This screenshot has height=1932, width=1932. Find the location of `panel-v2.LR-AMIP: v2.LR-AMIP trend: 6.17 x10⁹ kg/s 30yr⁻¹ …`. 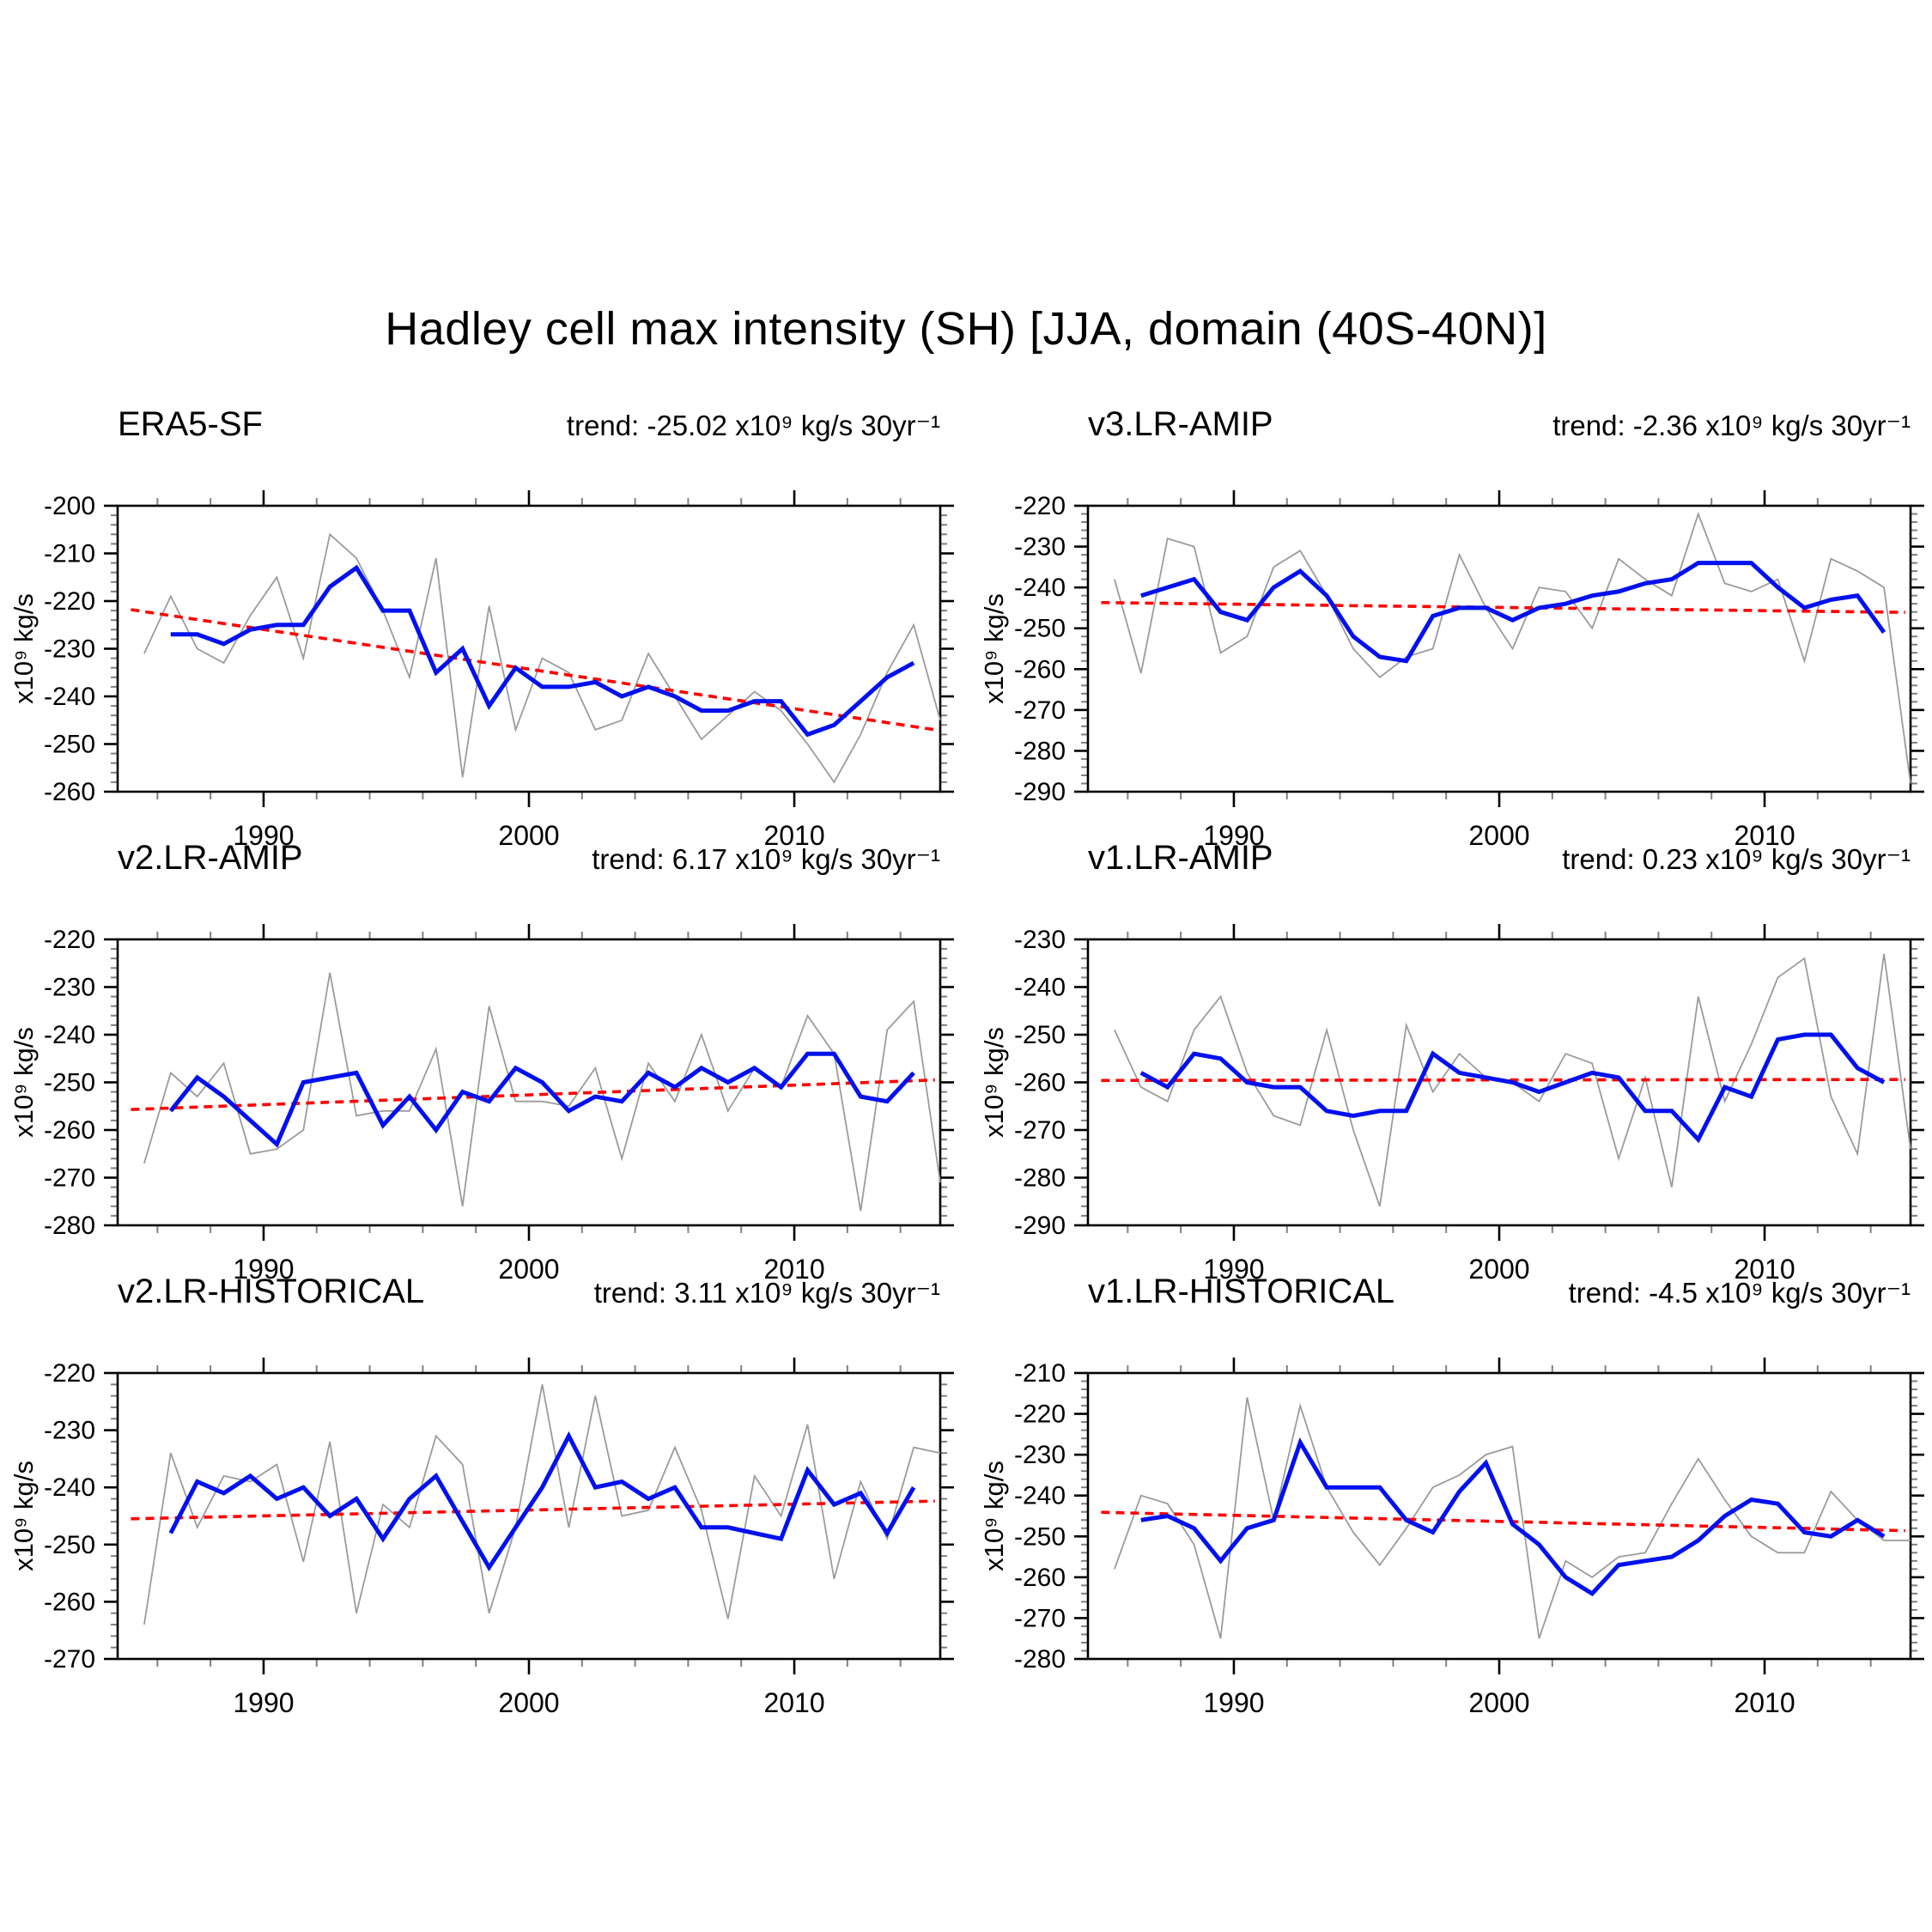

panel-v2.LR-AMIP: v2.LR-AMIP trend: 6.17 x10⁹ kg/s 30yr⁻¹ … is located at coordinates (485, 1052).